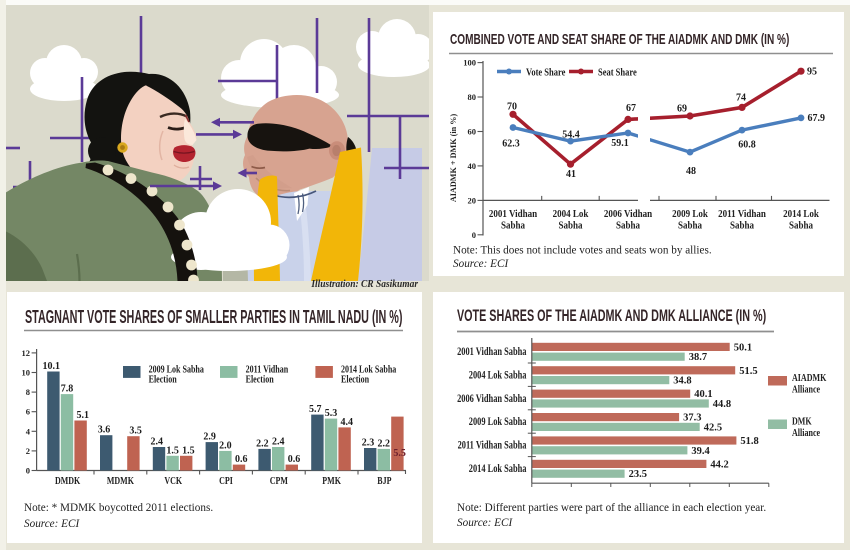 The width and height of the screenshot is (850, 550). What do you see at coordinates (26, 353) in the screenshot?
I see `svg-text: 12` at bounding box center [26, 353].